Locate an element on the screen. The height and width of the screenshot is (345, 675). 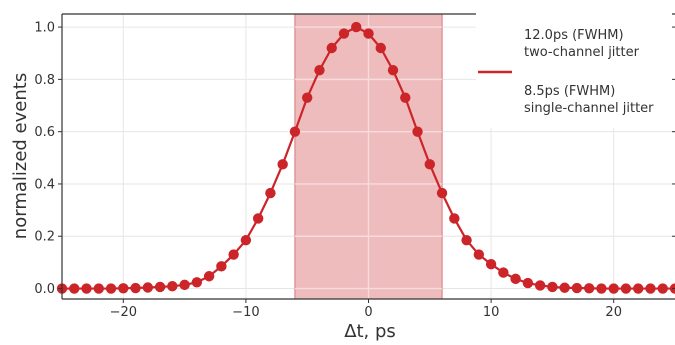
x-tick-label: 10 is located at coordinates (491, 312).